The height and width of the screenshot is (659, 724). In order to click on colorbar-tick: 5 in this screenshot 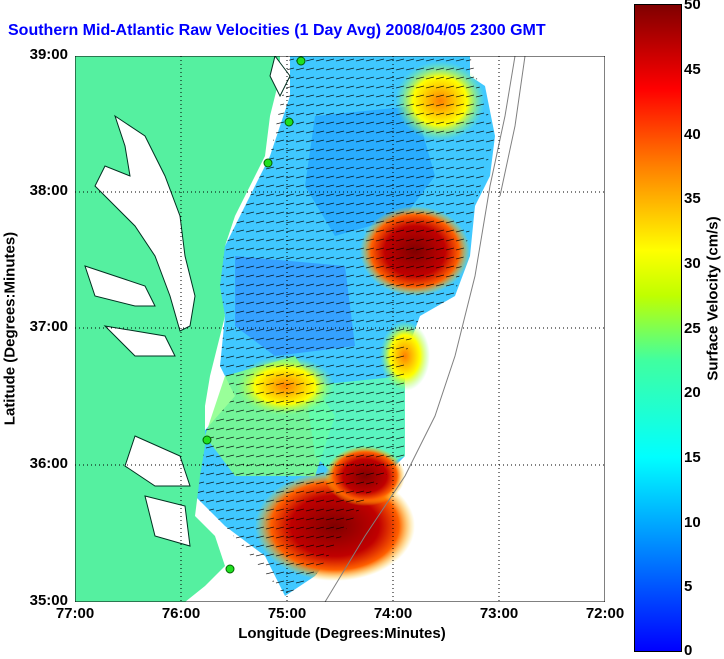, I will do `click(688, 586)`.